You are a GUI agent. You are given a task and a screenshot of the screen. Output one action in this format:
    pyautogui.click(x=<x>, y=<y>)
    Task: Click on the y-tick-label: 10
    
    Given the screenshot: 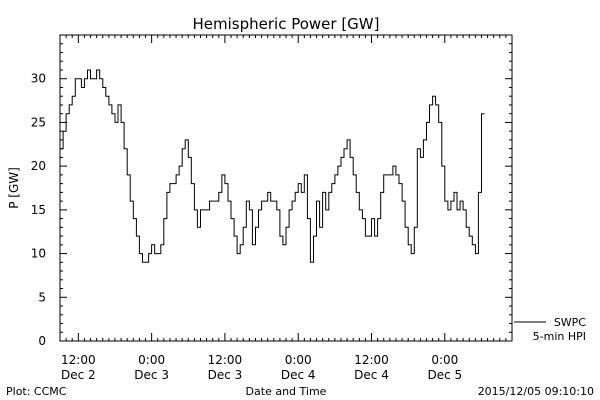 What is the action you would take?
    pyautogui.click(x=38, y=254)
    